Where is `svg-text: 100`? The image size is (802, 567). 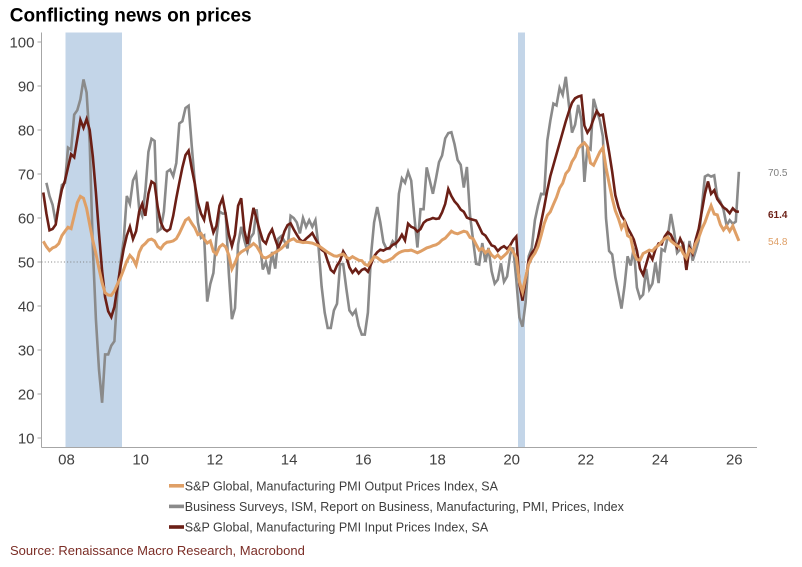 svg-text: 100 is located at coordinates (21, 42).